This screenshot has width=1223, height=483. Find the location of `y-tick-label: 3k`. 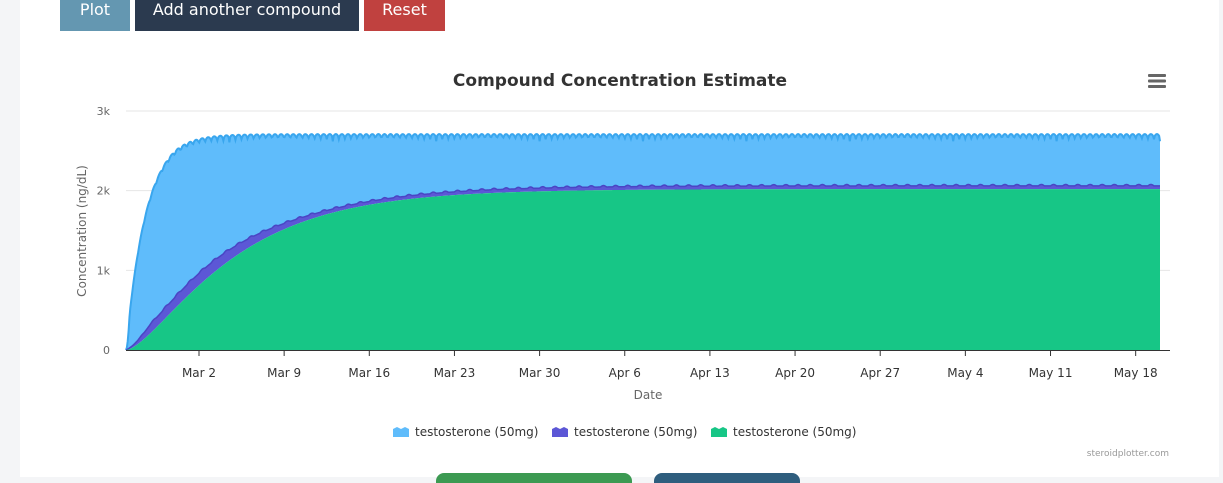

y-tick-label: 3k is located at coordinates (104, 111).